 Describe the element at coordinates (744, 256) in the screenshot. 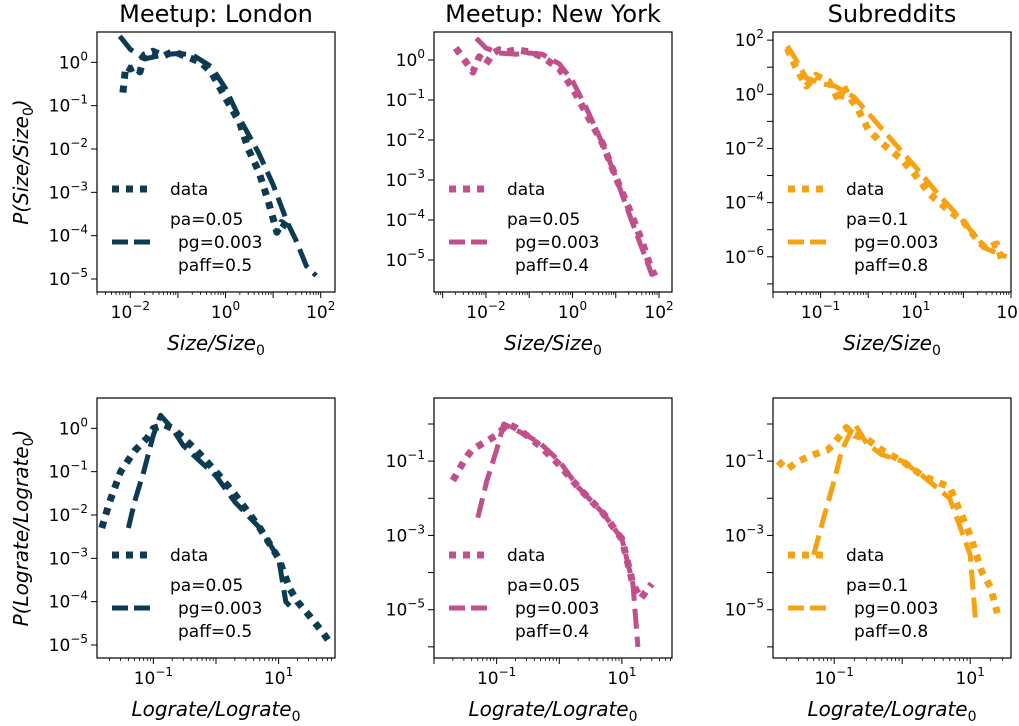

I see `y-tick-label: 10⁻⁶` at that location.